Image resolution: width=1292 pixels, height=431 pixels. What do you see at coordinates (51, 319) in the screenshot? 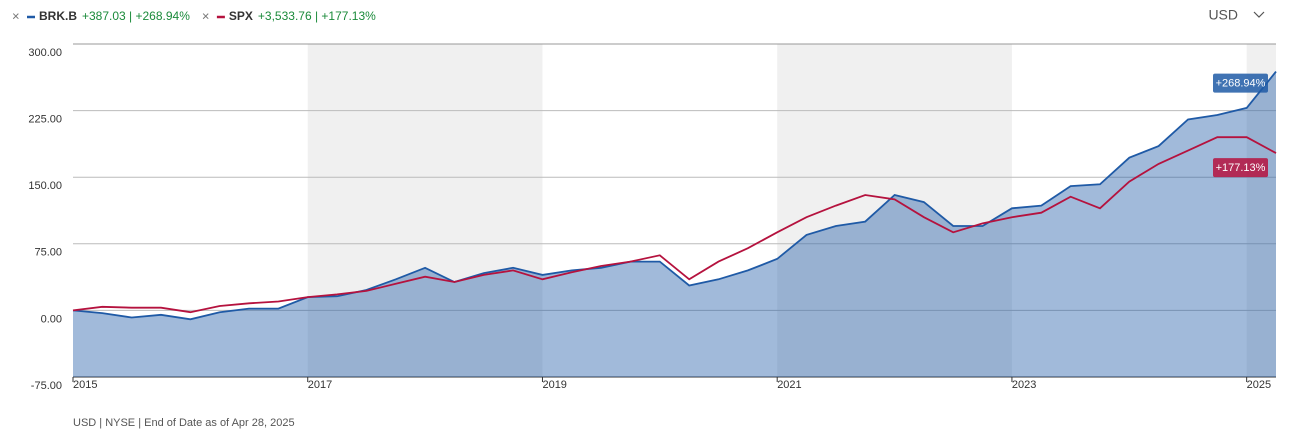
I see `y-tick-label: 0.00` at bounding box center [51, 319].